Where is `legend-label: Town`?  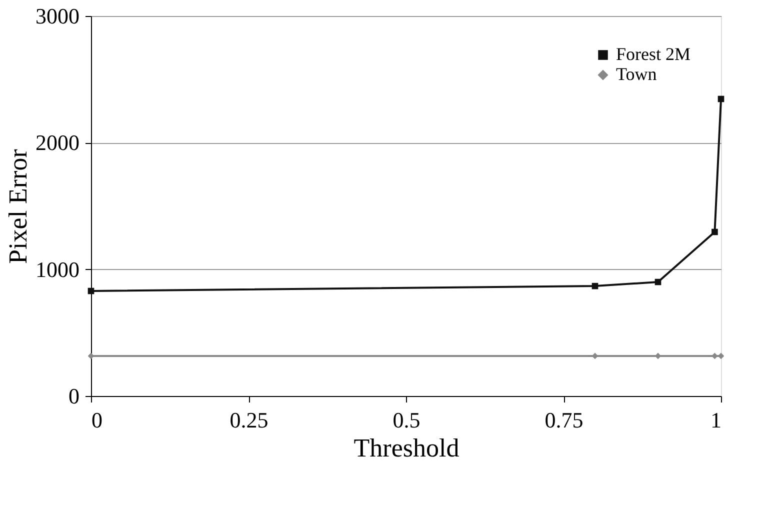
legend-label: Town is located at coordinates (636, 74).